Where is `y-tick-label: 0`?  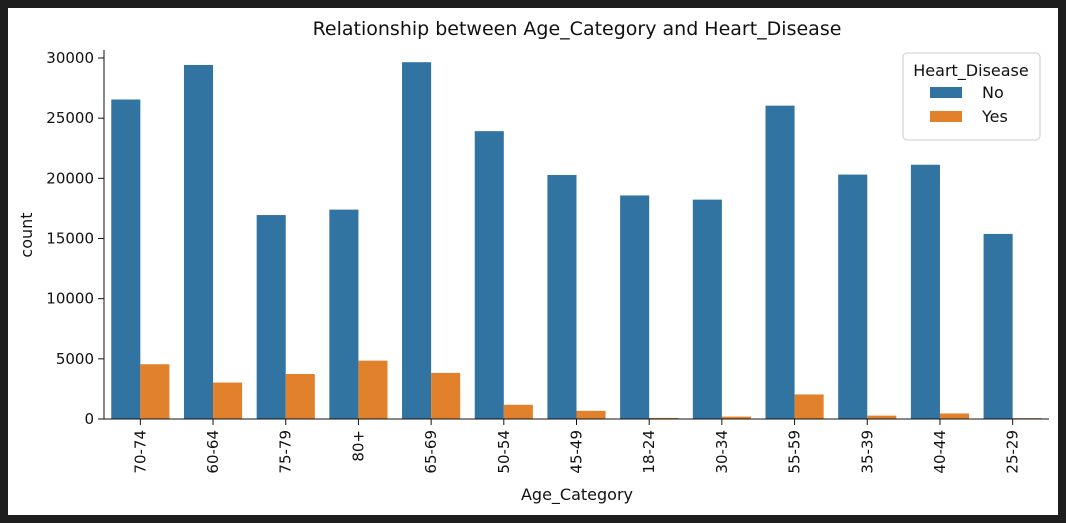
y-tick-label: 0 is located at coordinates (89, 419).